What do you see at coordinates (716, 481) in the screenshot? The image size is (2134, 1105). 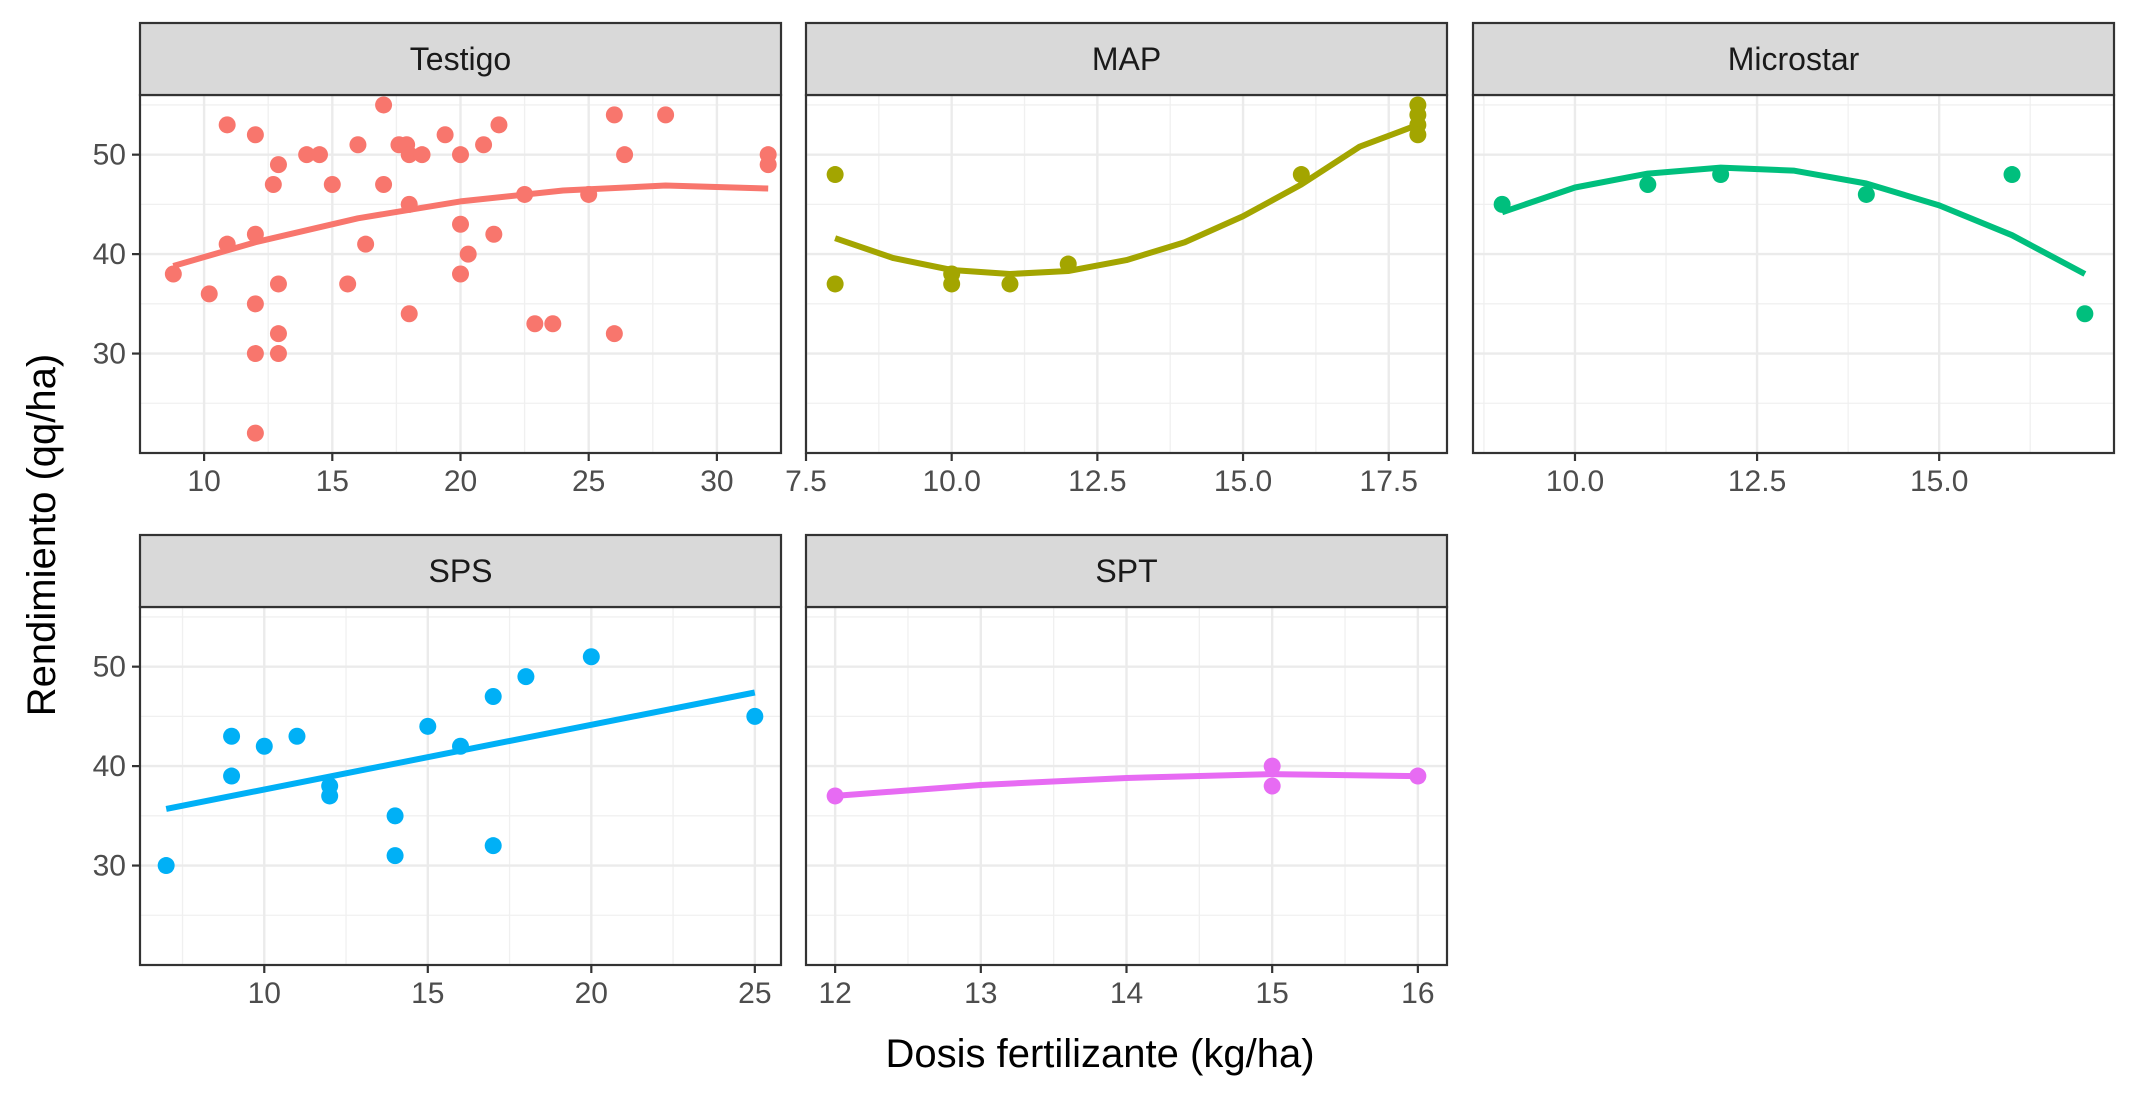 I see `x-tick-label: 30` at bounding box center [716, 481].